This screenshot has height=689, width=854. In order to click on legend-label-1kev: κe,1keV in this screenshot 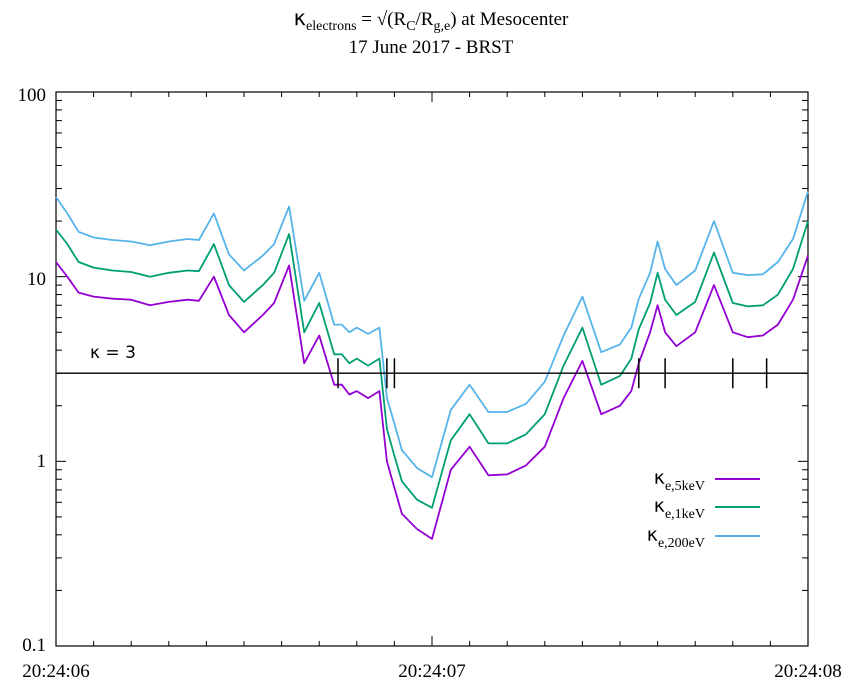, I will do `click(679, 508)`.